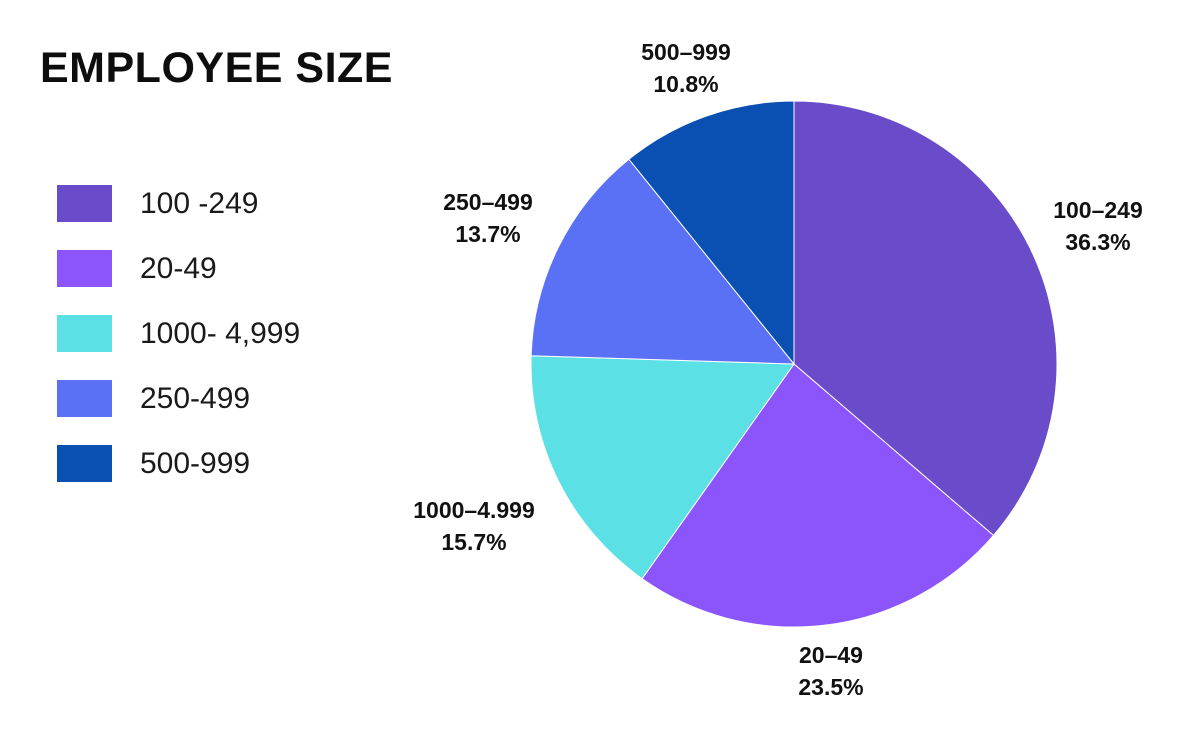 The image size is (1200, 732). Describe the element at coordinates (488, 234) in the screenshot. I see `slice-label-percent: 13.7%` at that location.